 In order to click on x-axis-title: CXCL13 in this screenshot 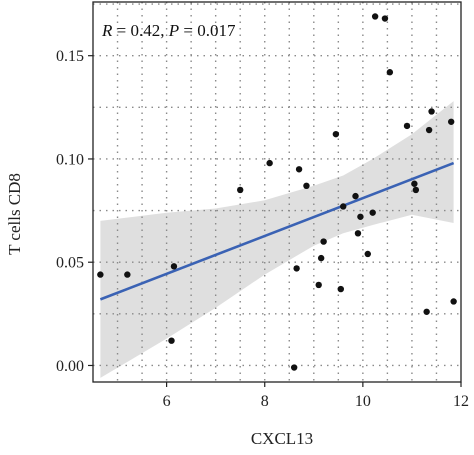, I will do `click(282, 438)`.